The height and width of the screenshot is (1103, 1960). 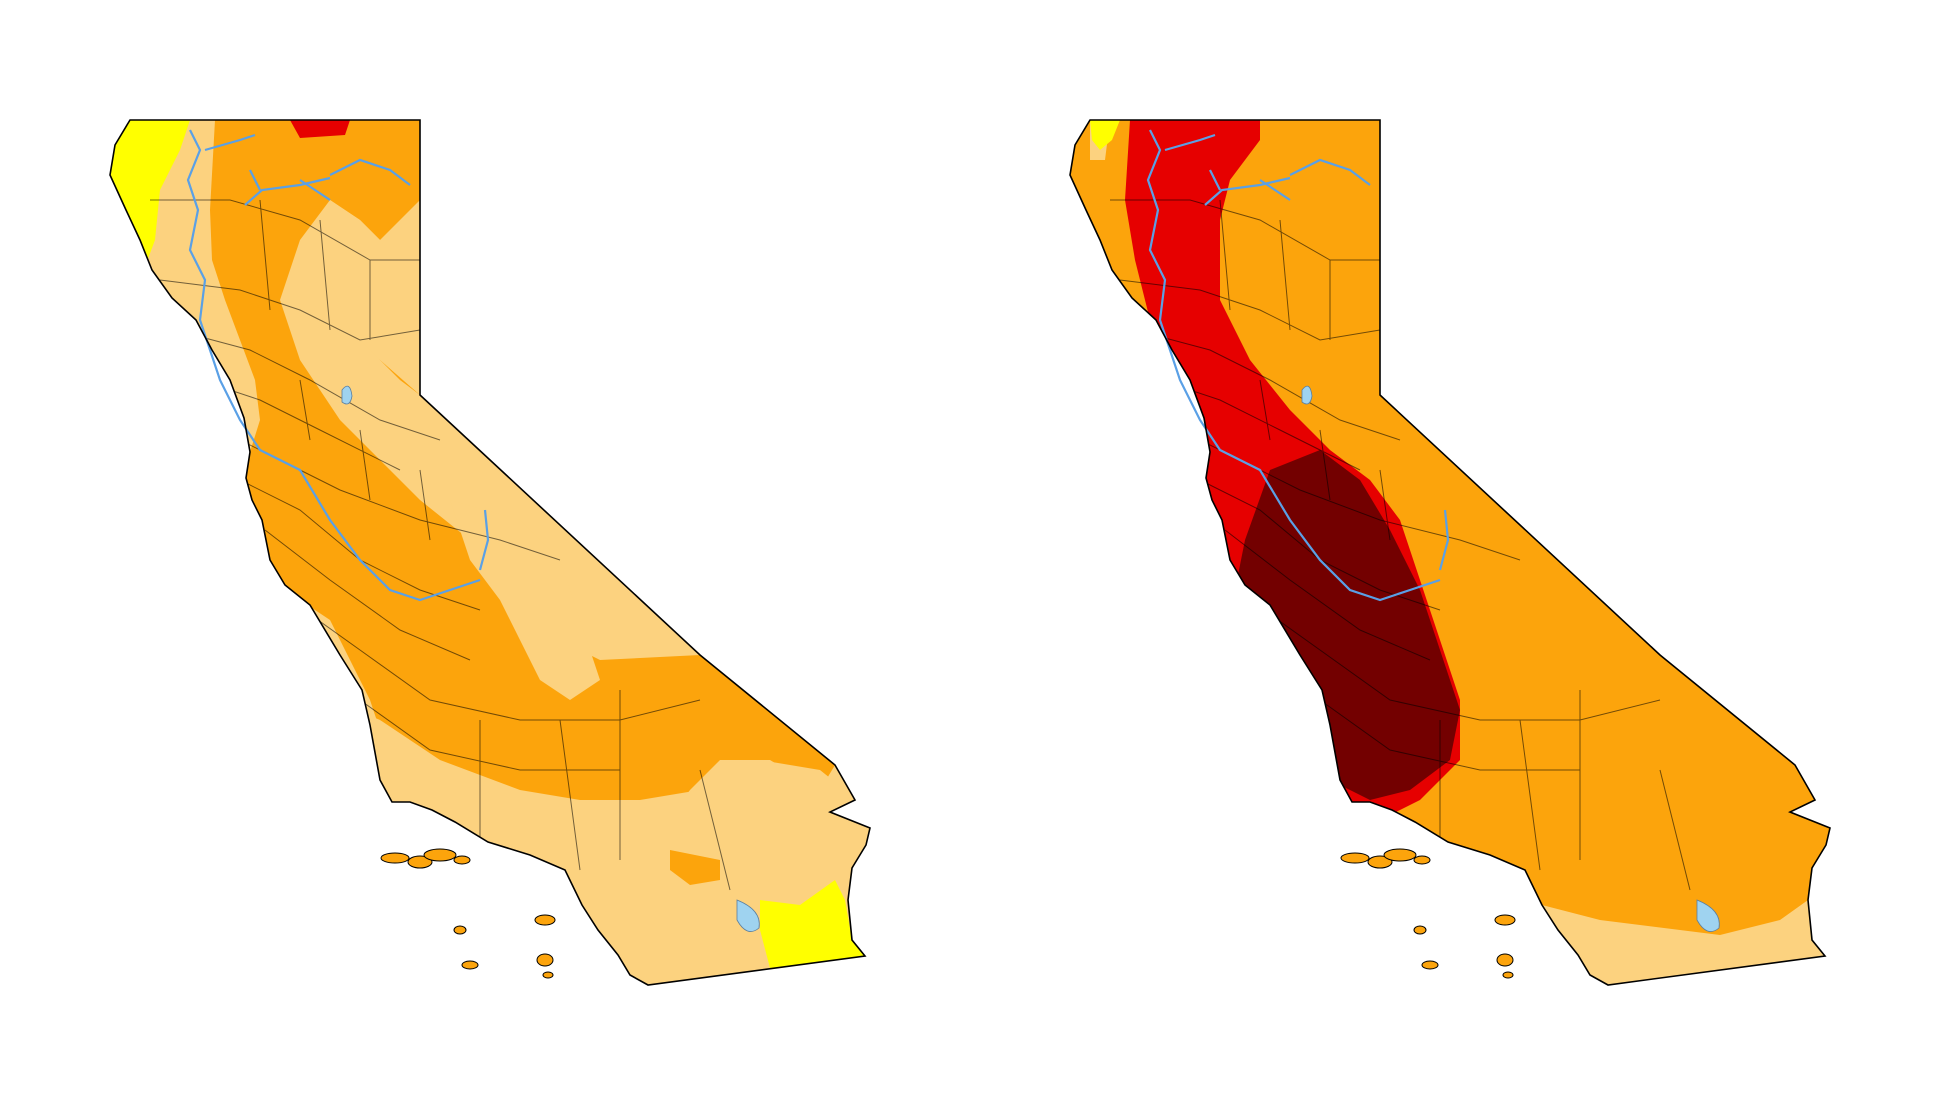 What do you see at coordinates (320, 129) in the screenshot?
I see `drought-region-d2` at bounding box center [320, 129].